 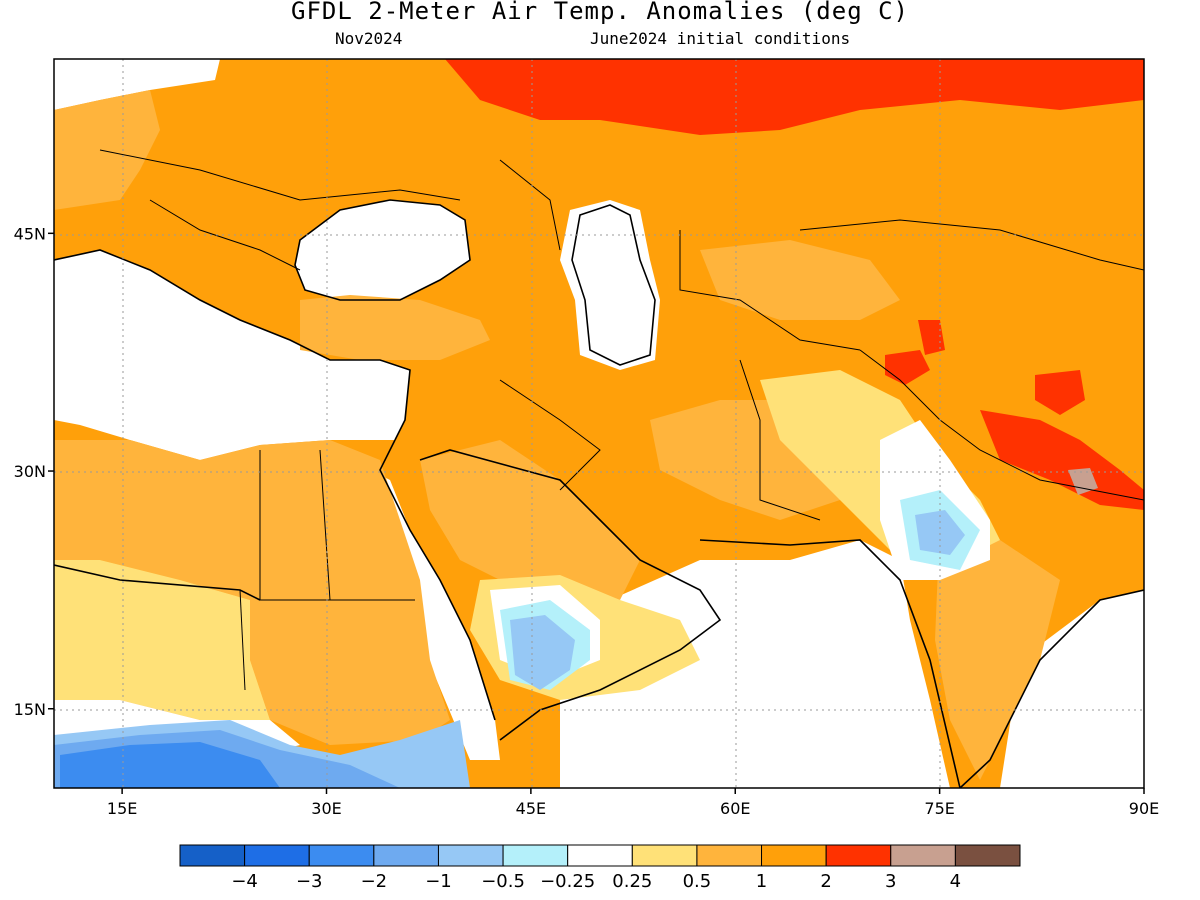 I want to click on anomaly-band-2to3-kashmir, so click(x=907, y=367).